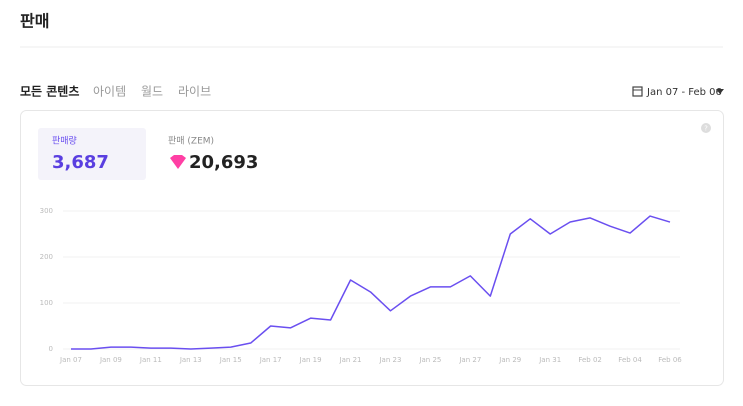 This screenshot has height=406, width=743. Describe the element at coordinates (590, 360) in the screenshot. I see `x-tick-label: Feb 02` at that location.